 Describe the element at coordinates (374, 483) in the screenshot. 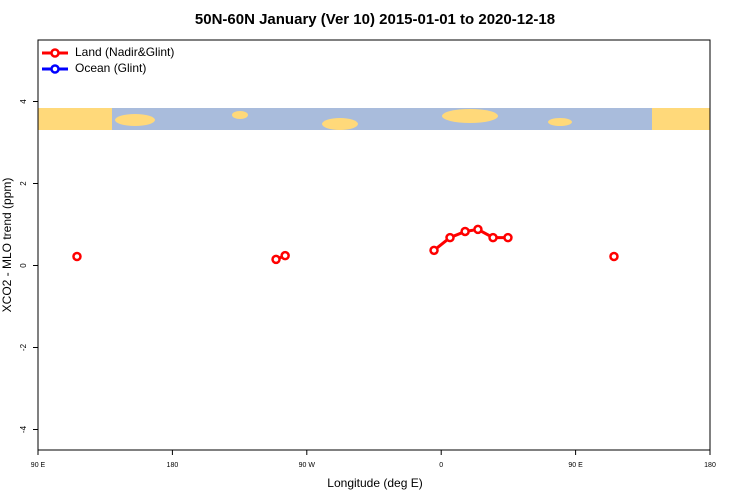

I see `x-axis-label: Longitude (deg E)` at that location.